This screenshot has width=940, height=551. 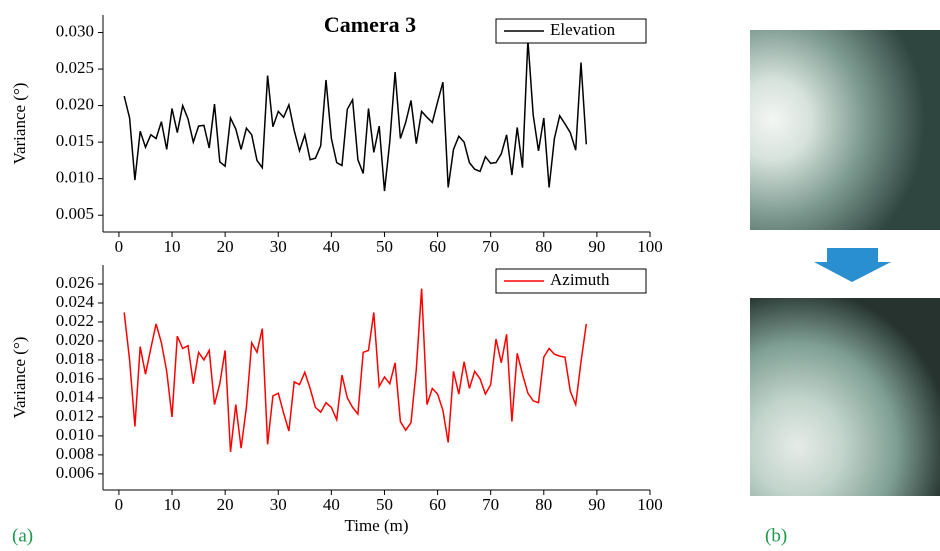 I want to click on y-tick-label: 0.012, so click(x=75, y=415).